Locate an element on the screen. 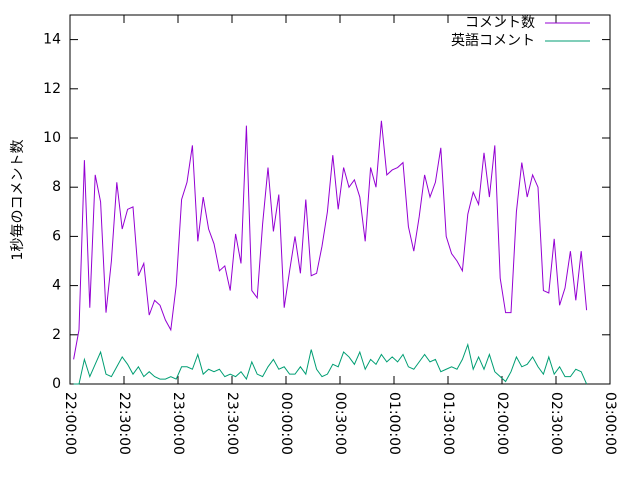 The height and width of the screenshot is (484, 640). x-tick-label: 22:00:00 is located at coordinates (70, 423).